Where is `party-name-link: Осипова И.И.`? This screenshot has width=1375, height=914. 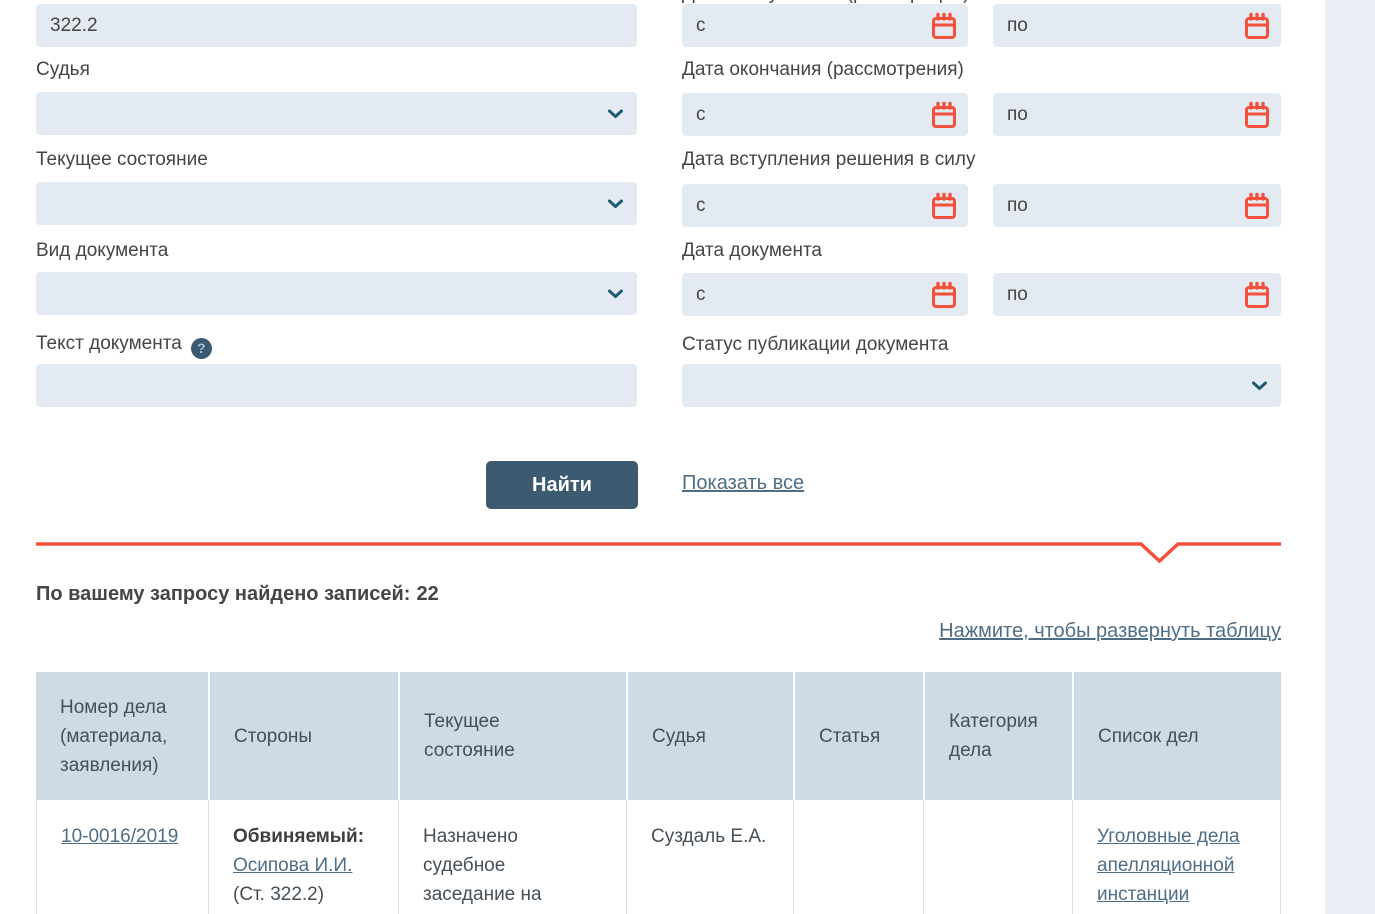
party-name-link: Осипова И.И. is located at coordinates (293, 865).